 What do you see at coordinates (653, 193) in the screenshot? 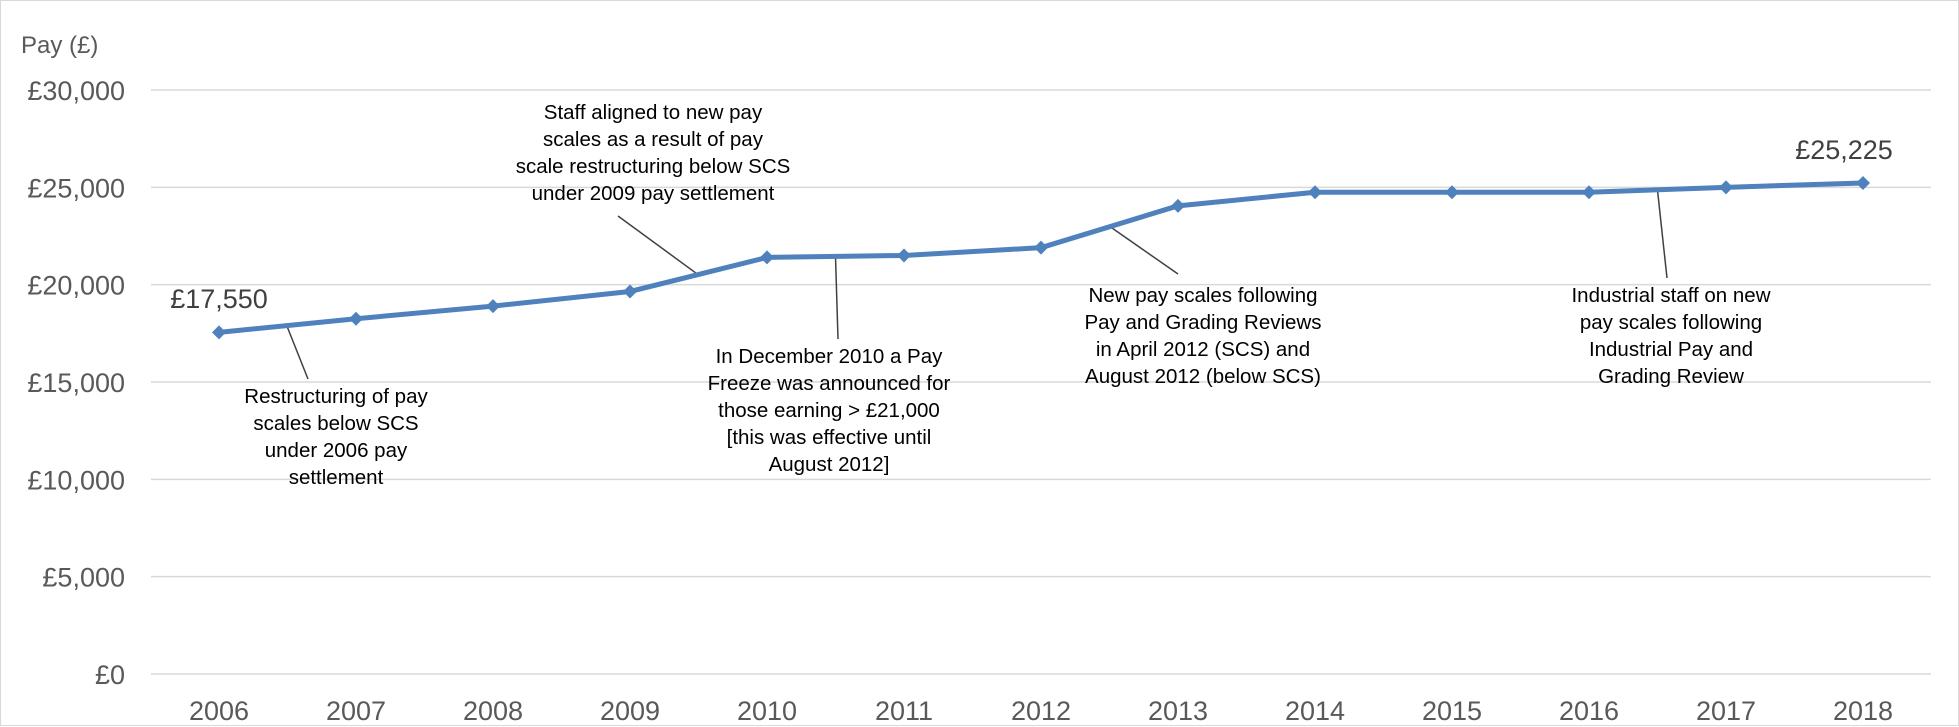
I see `annotation-line: under 2009 pay settlement` at bounding box center [653, 193].